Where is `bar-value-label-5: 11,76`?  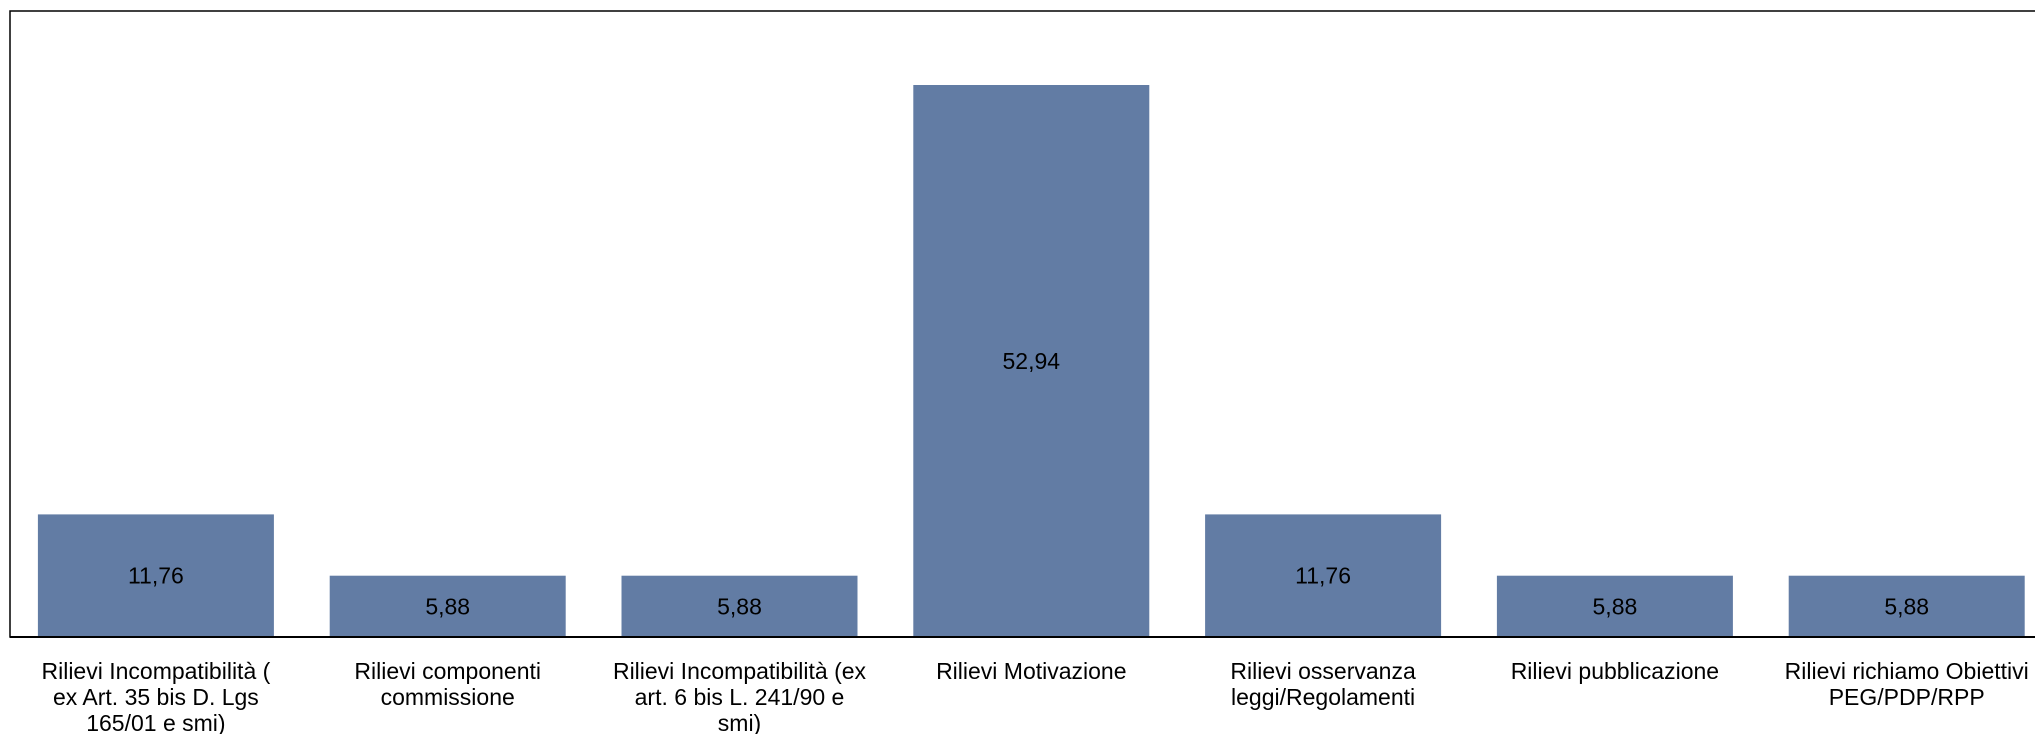
bar-value-label-5: 11,76 is located at coordinates (1323, 576).